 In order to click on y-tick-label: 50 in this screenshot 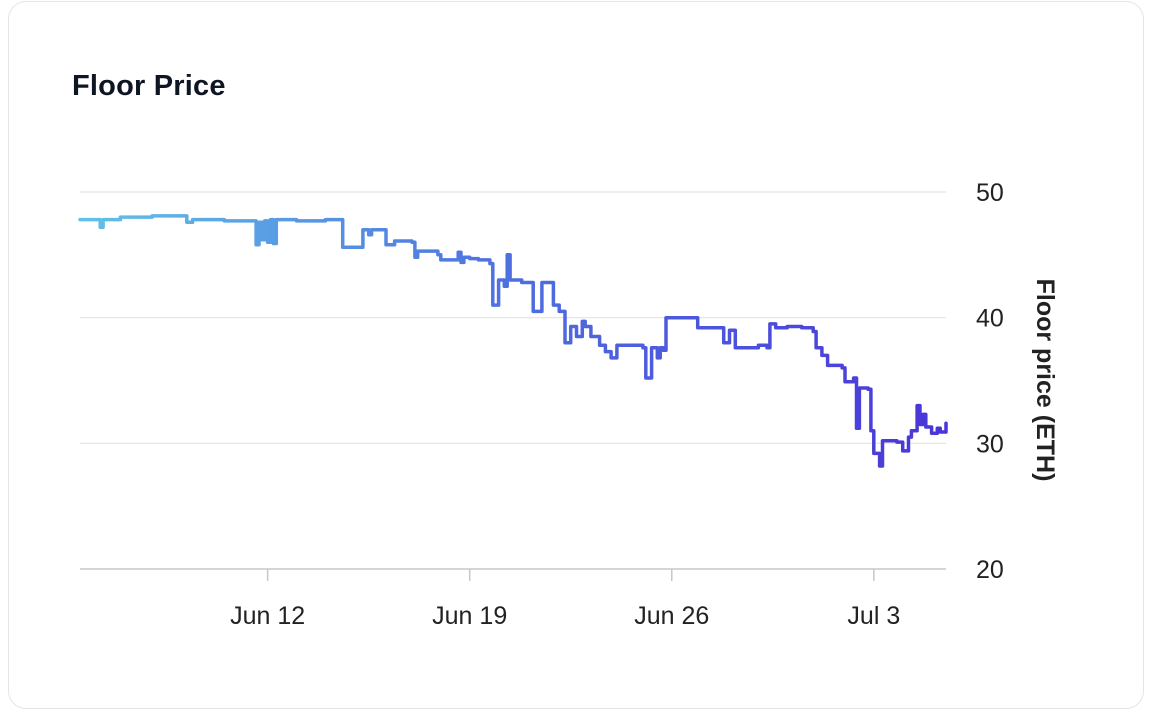, I will do `click(990, 193)`.